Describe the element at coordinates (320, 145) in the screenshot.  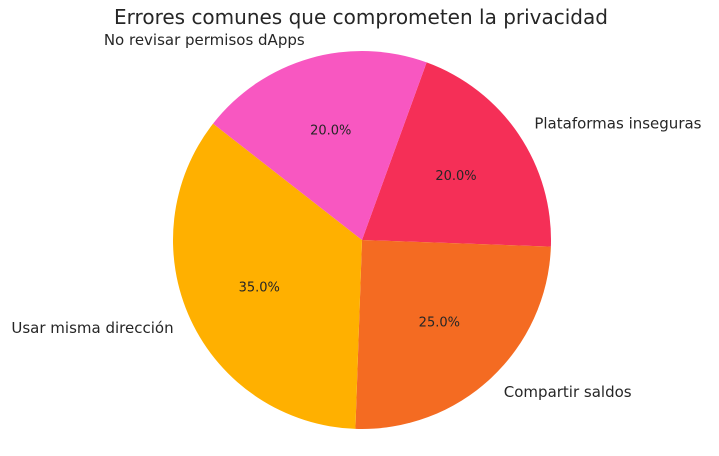
I see `pie-slice-no-revisar-permisos-dapps` at that location.